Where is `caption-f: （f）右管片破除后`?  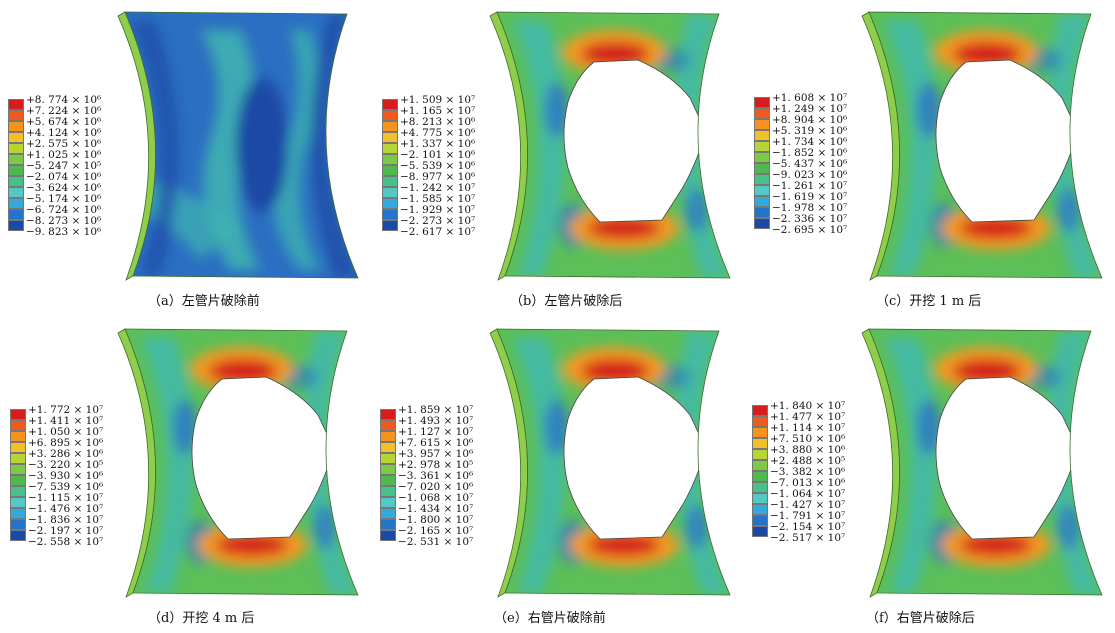 caption-f: （f）右管片破除后 is located at coordinates (920, 618).